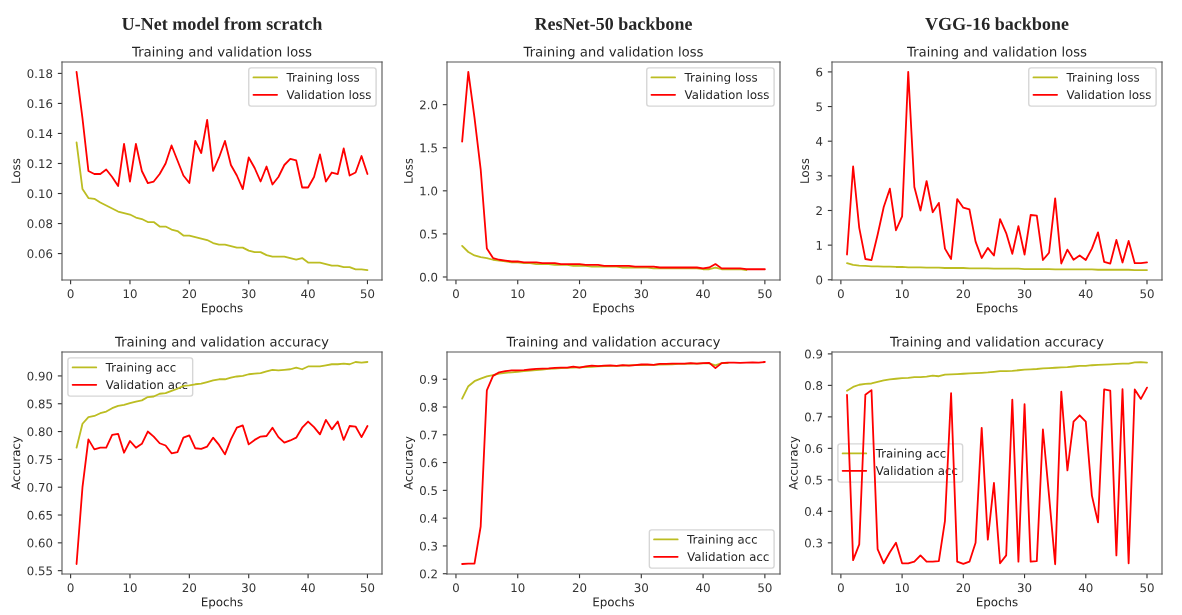 This screenshot has height=615, width=1182. What do you see at coordinates (428, 574) in the screenshot?
I see `y-tick-label: 0.2` at bounding box center [428, 574].